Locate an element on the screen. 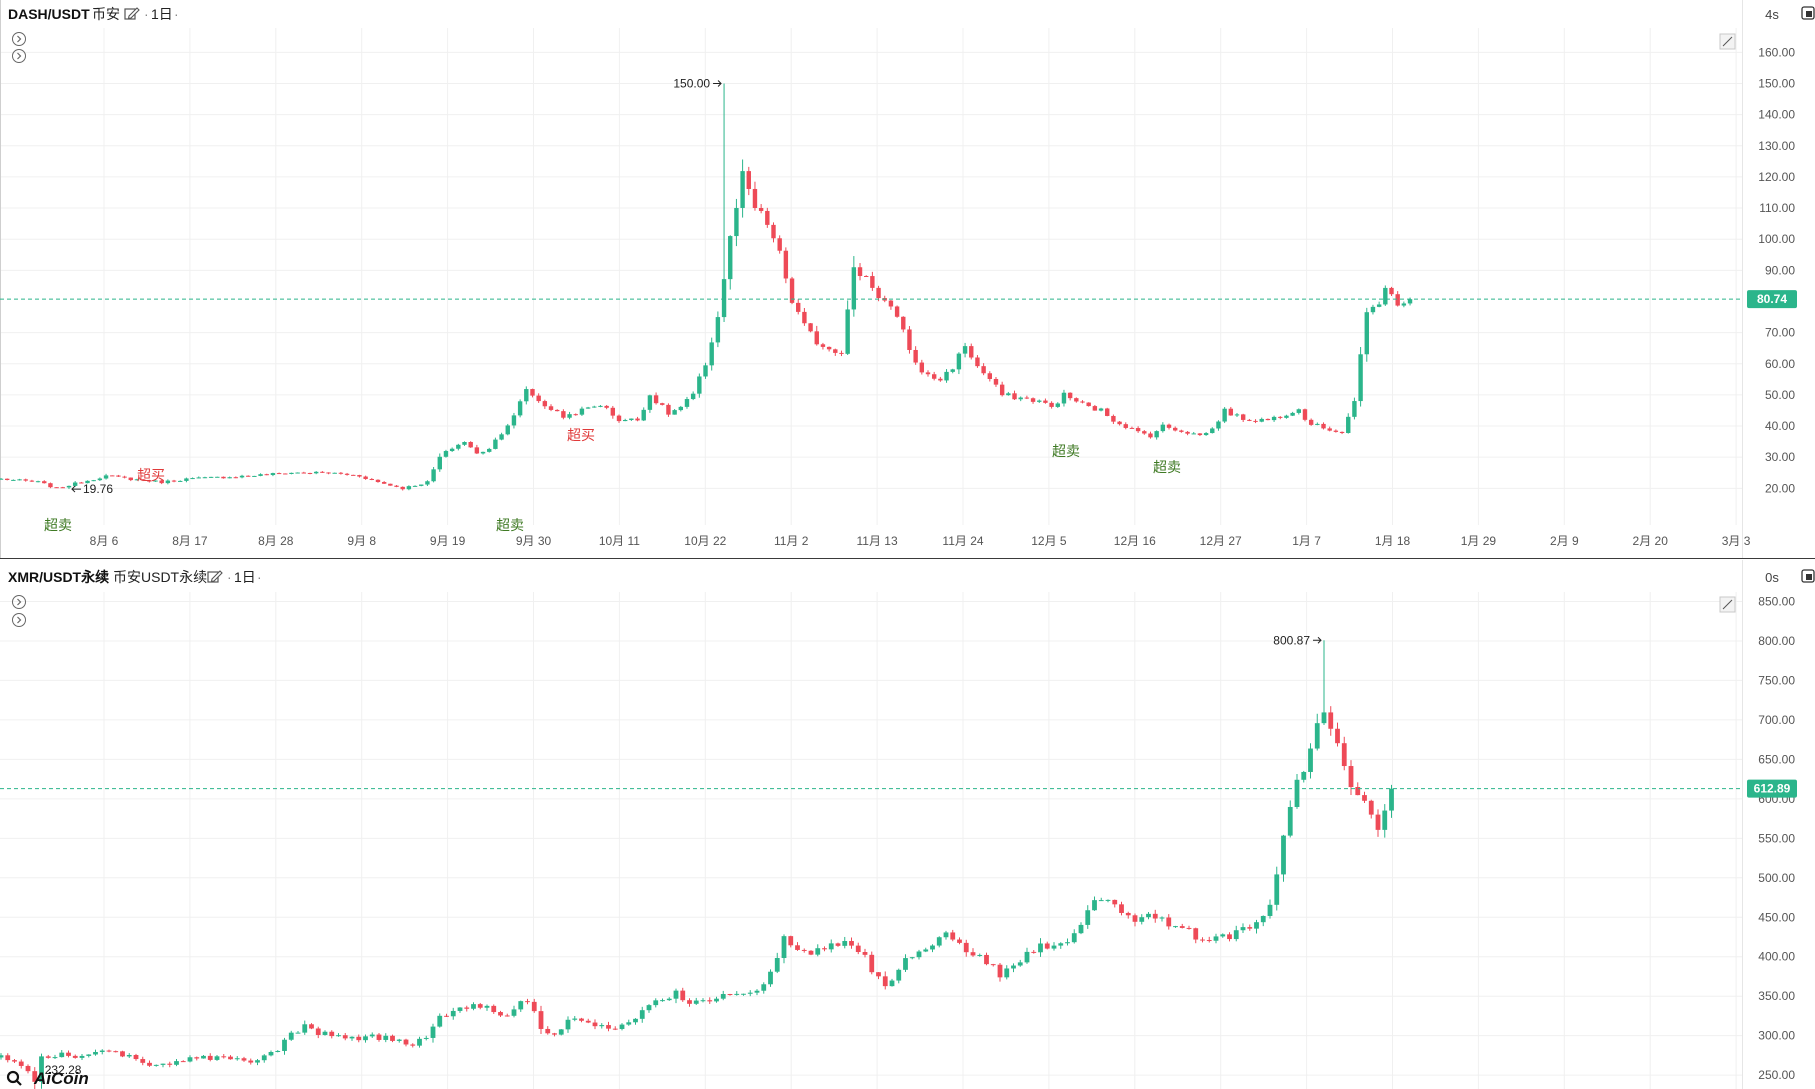  bottom-interval: 1日 is located at coordinates (245, 577).